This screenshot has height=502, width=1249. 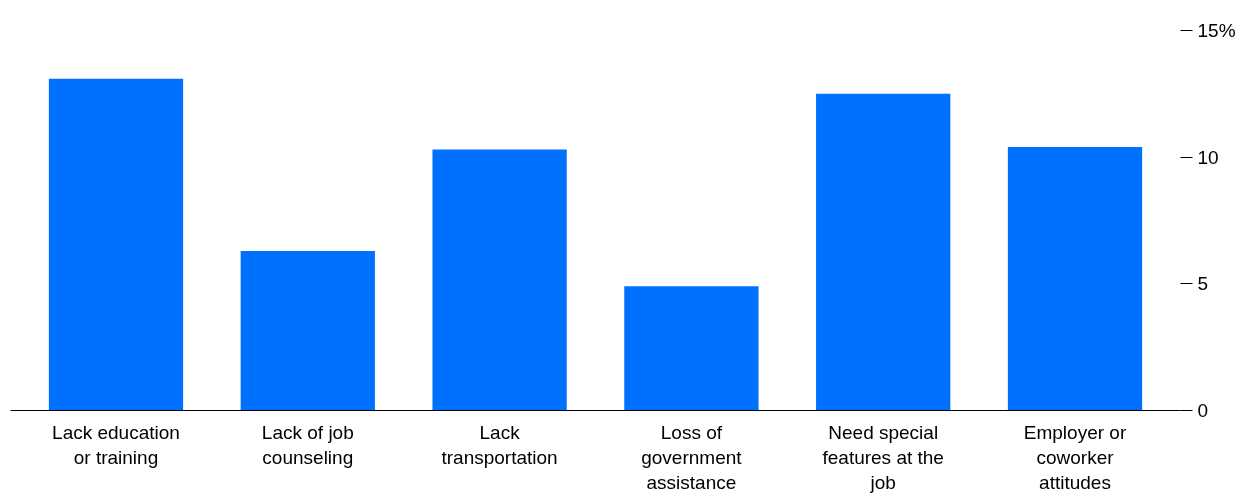 What do you see at coordinates (1216, 30) in the screenshot?
I see `y-tick-label: 15%` at bounding box center [1216, 30].